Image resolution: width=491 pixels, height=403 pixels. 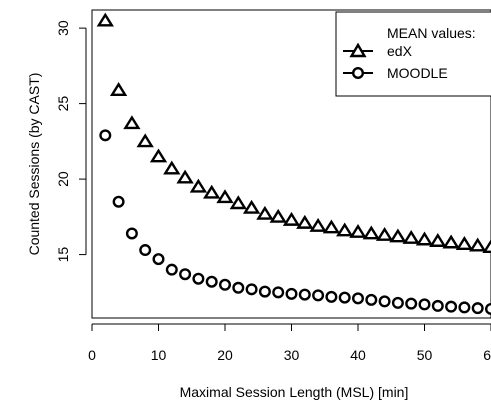 What do you see at coordinates (63, 28) in the screenshot?
I see `y-tick-label: 30` at bounding box center [63, 28].